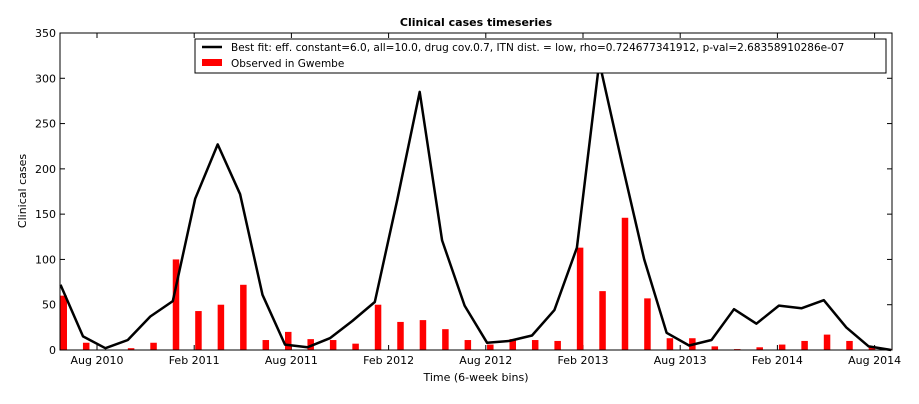  What do you see at coordinates (388, 360) in the screenshot?
I see `x-tick-label: Feb 2012` at bounding box center [388, 360].